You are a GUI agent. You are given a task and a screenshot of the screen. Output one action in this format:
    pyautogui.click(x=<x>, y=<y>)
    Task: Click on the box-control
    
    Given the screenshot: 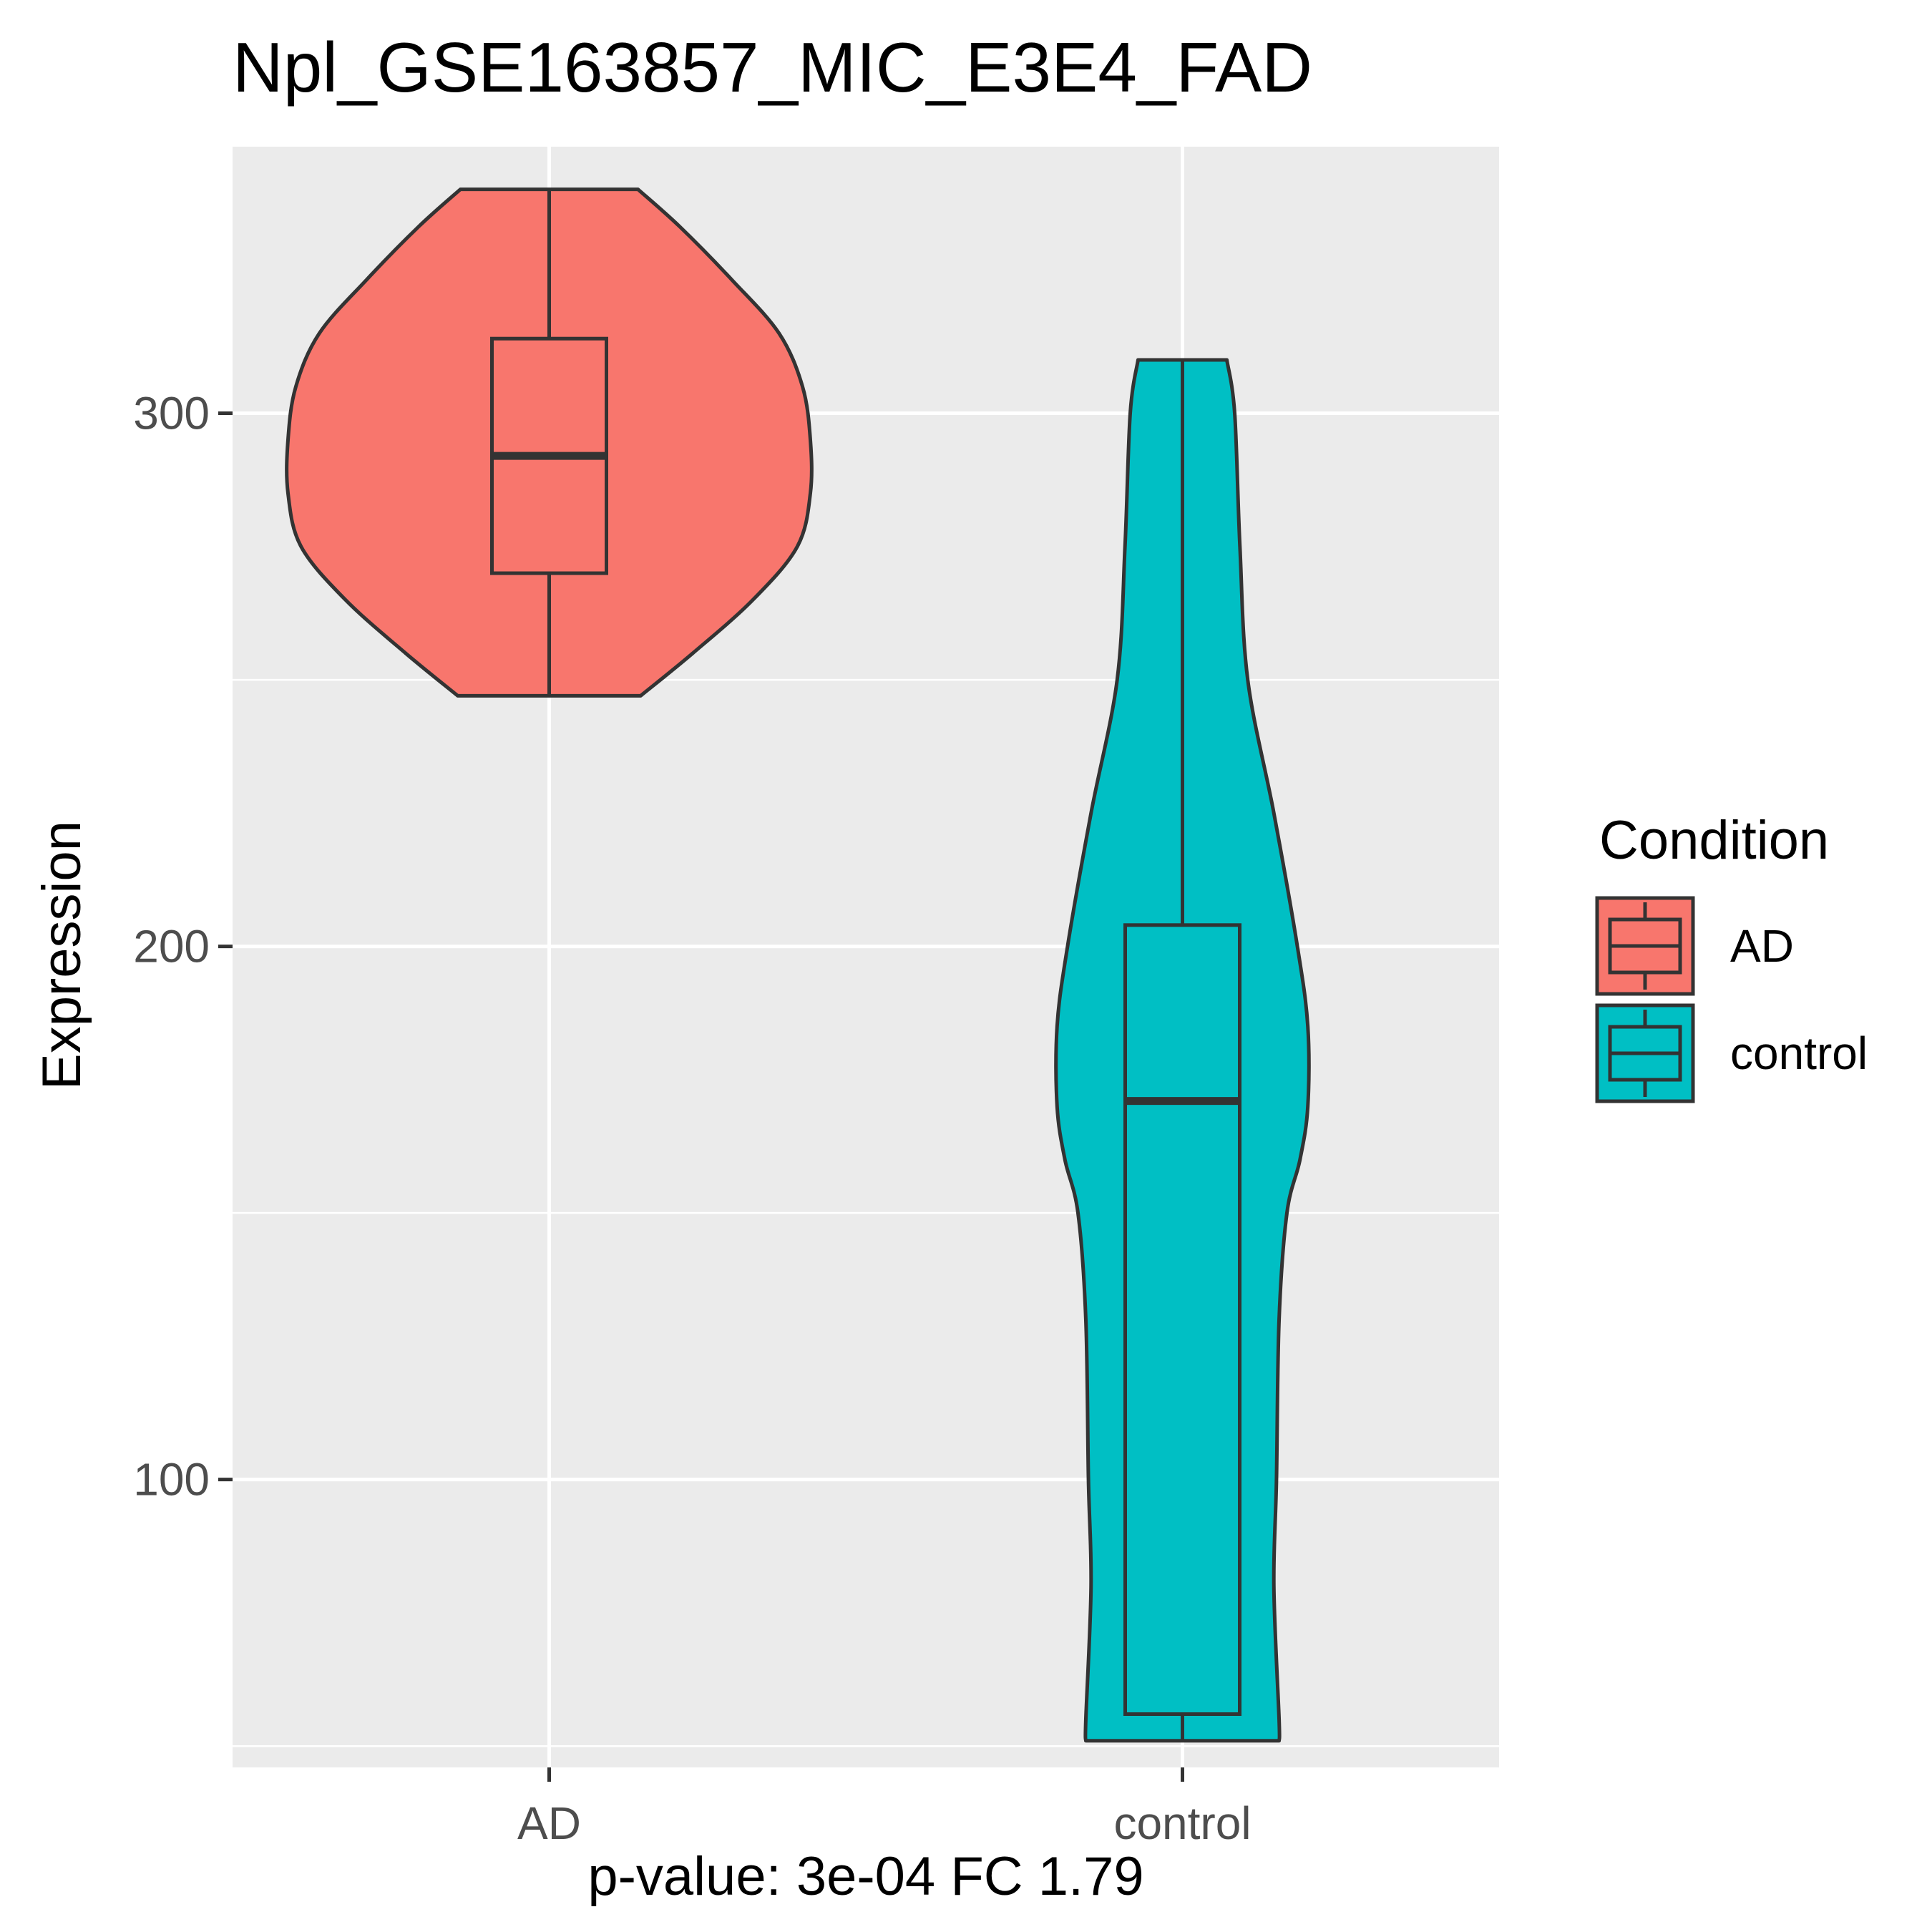 What is the action you would take?
    pyautogui.click(x=1182, y=1319)
    